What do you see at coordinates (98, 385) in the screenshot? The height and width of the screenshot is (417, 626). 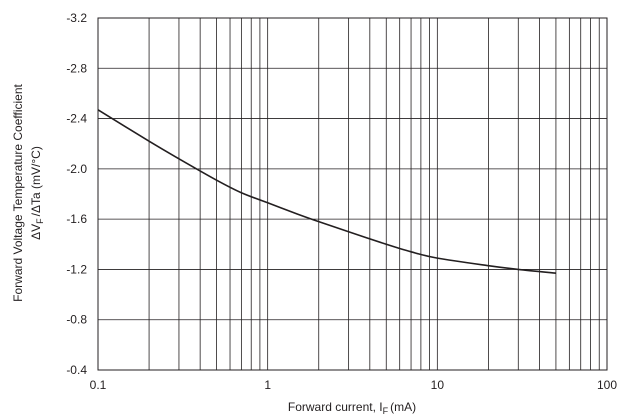 I see `x-tick-label: 0.1` at bounding box center [98, 385].